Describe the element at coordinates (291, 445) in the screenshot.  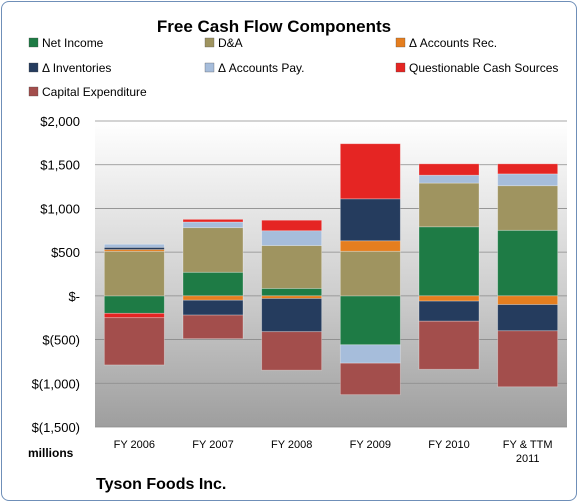
I see `x-category-label: FY 2008` at that location.